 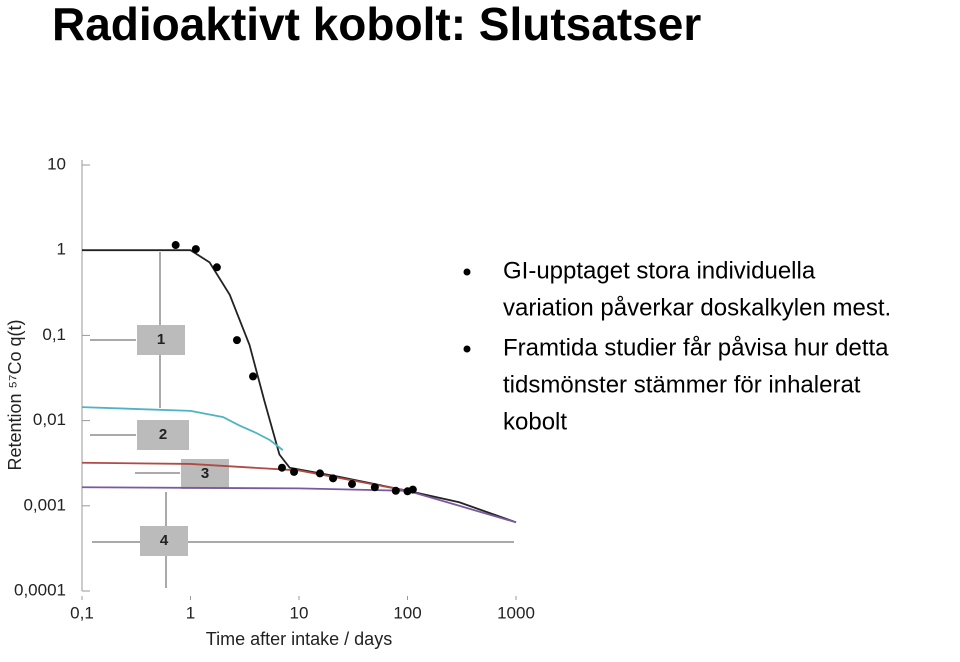 I want to click on y-tick-label: 10, so click(x=56, y=163).